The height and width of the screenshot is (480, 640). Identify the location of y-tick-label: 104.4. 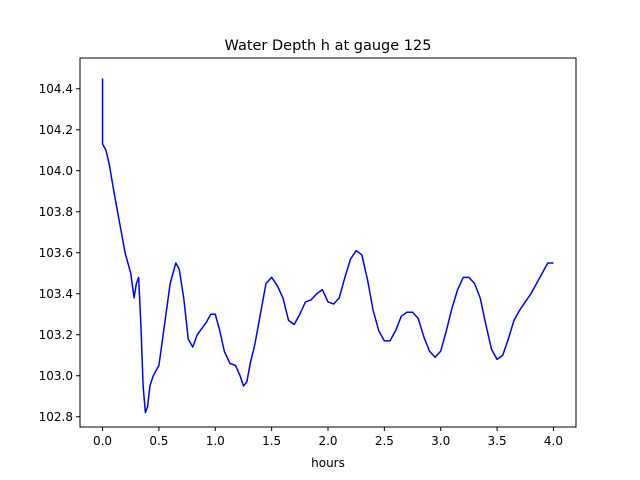
(56, 89).